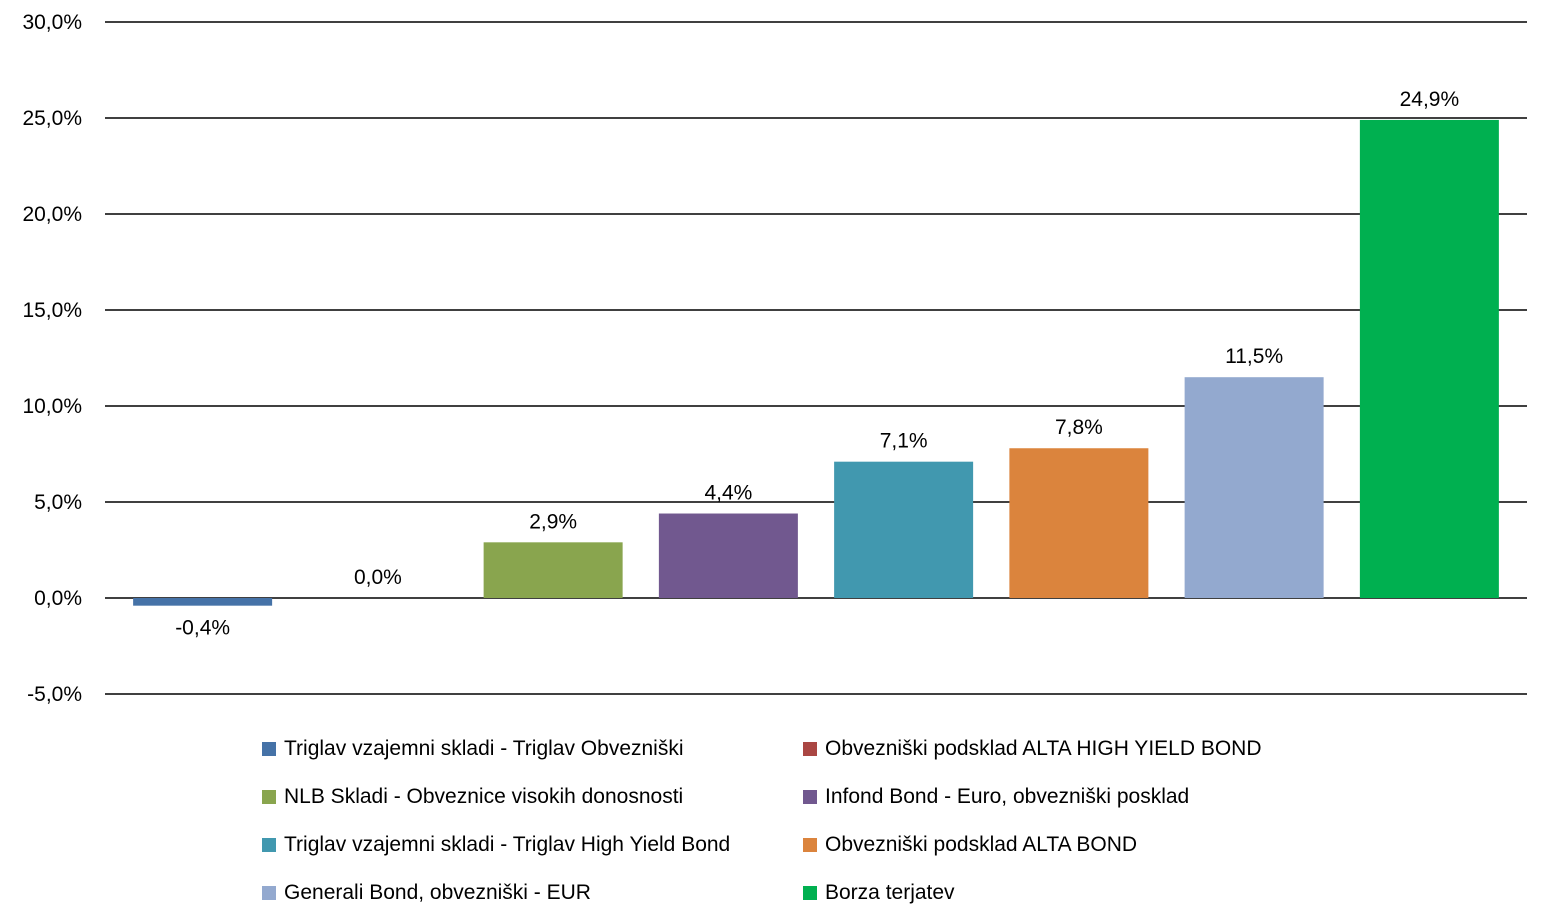  Describe the element at coordinates (553, 521) in the screenshot. I see `bar-value-label: 2,9%` at that location.